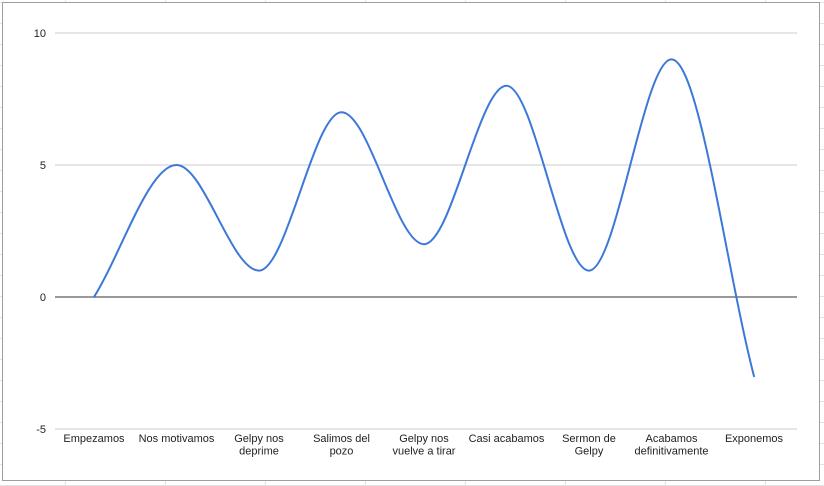  I want to click on y-axis-ticks: -5 0 5 10, so click(40, 232).